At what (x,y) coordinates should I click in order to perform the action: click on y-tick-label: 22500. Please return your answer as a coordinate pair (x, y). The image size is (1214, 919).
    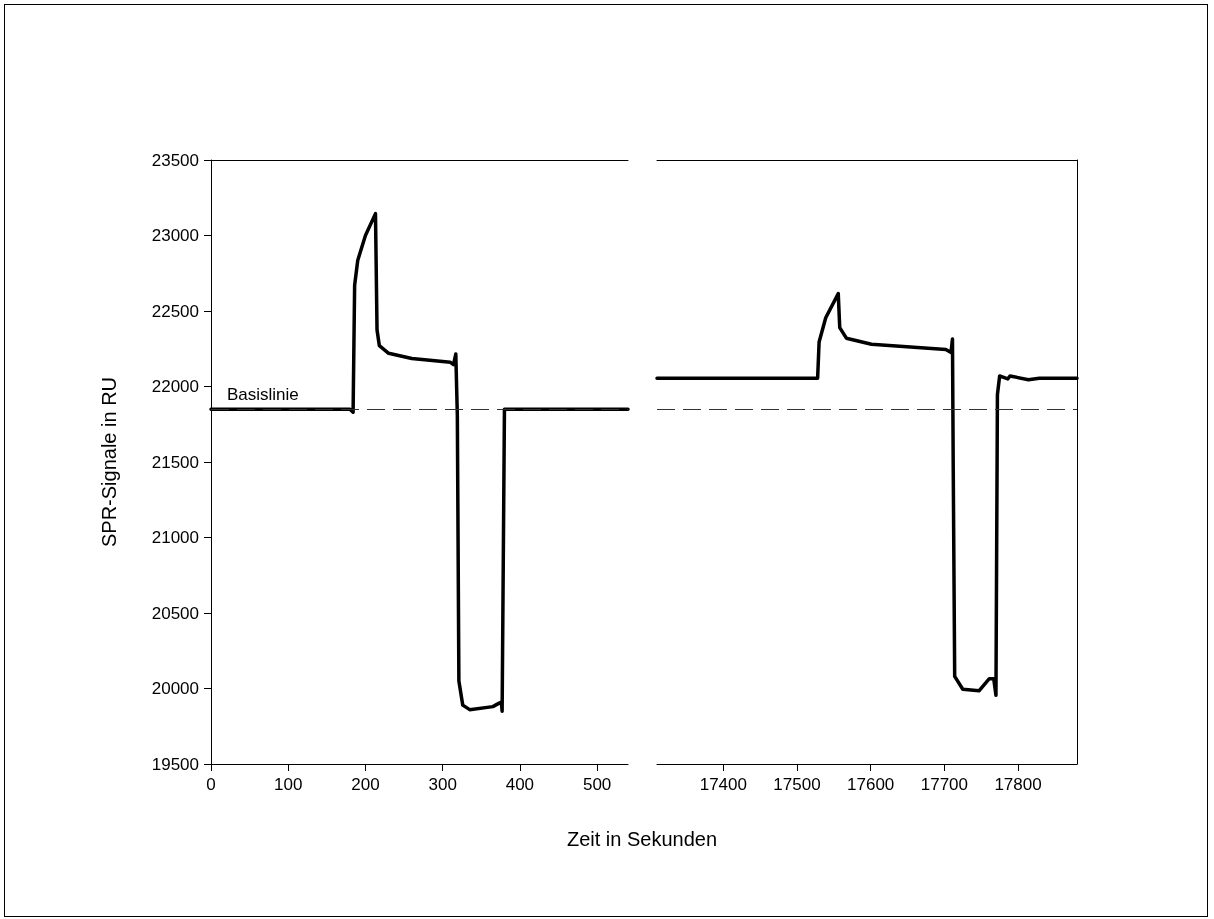
    Looking at the image, I should click on (175, 311).